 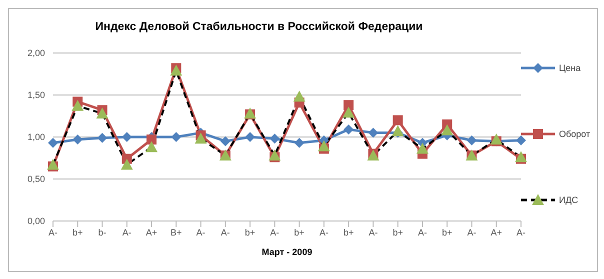 What do you see at coordinates (176, 232) in the screenshot?
I see `x-tick-label: B+` at bounding box center [176, 232].